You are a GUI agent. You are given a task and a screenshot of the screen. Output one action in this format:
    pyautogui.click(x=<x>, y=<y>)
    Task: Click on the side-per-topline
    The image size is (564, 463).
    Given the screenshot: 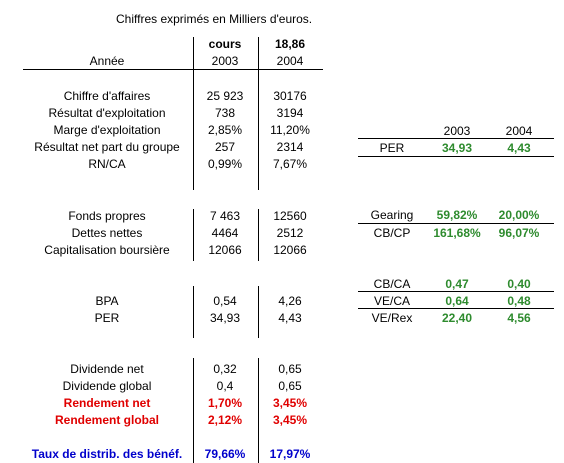 What is the action you would take?
    pyautogui.click(x=456, y=138)
    